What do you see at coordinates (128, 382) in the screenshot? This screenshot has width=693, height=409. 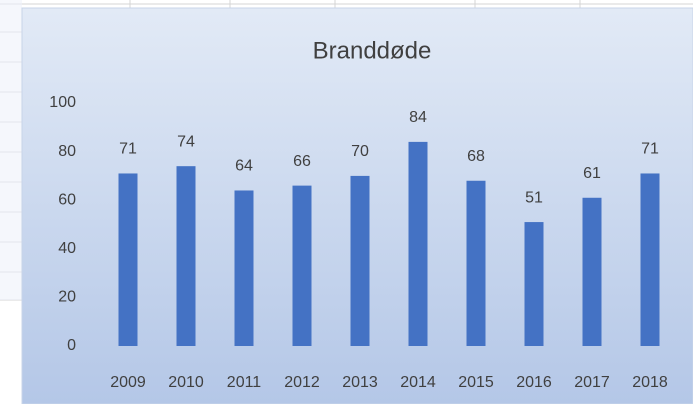 I see `x-tick-label: 2009` at bounding box center [128, 382].